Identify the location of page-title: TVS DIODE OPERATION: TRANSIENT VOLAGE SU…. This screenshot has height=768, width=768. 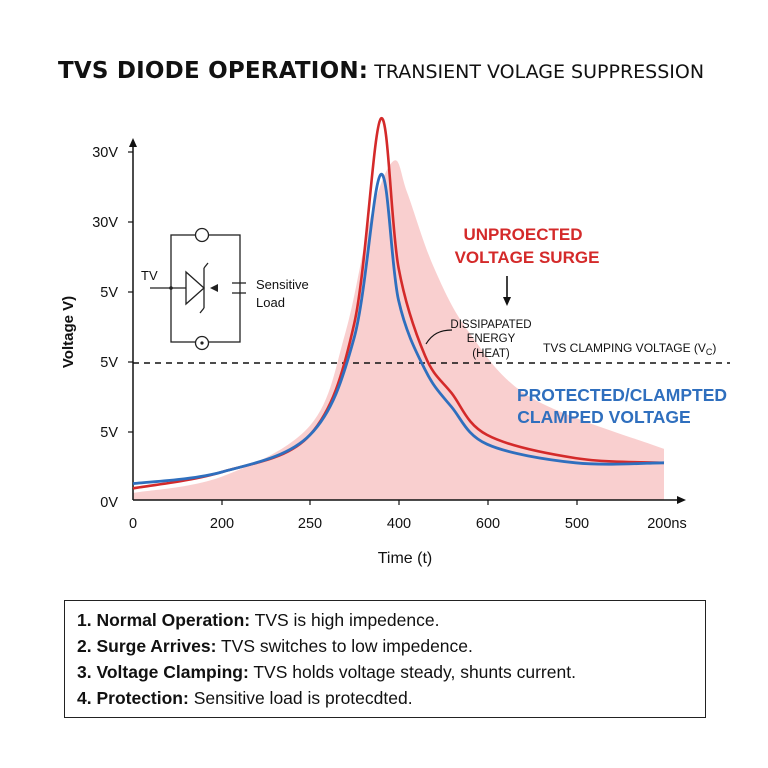
(408, 71).